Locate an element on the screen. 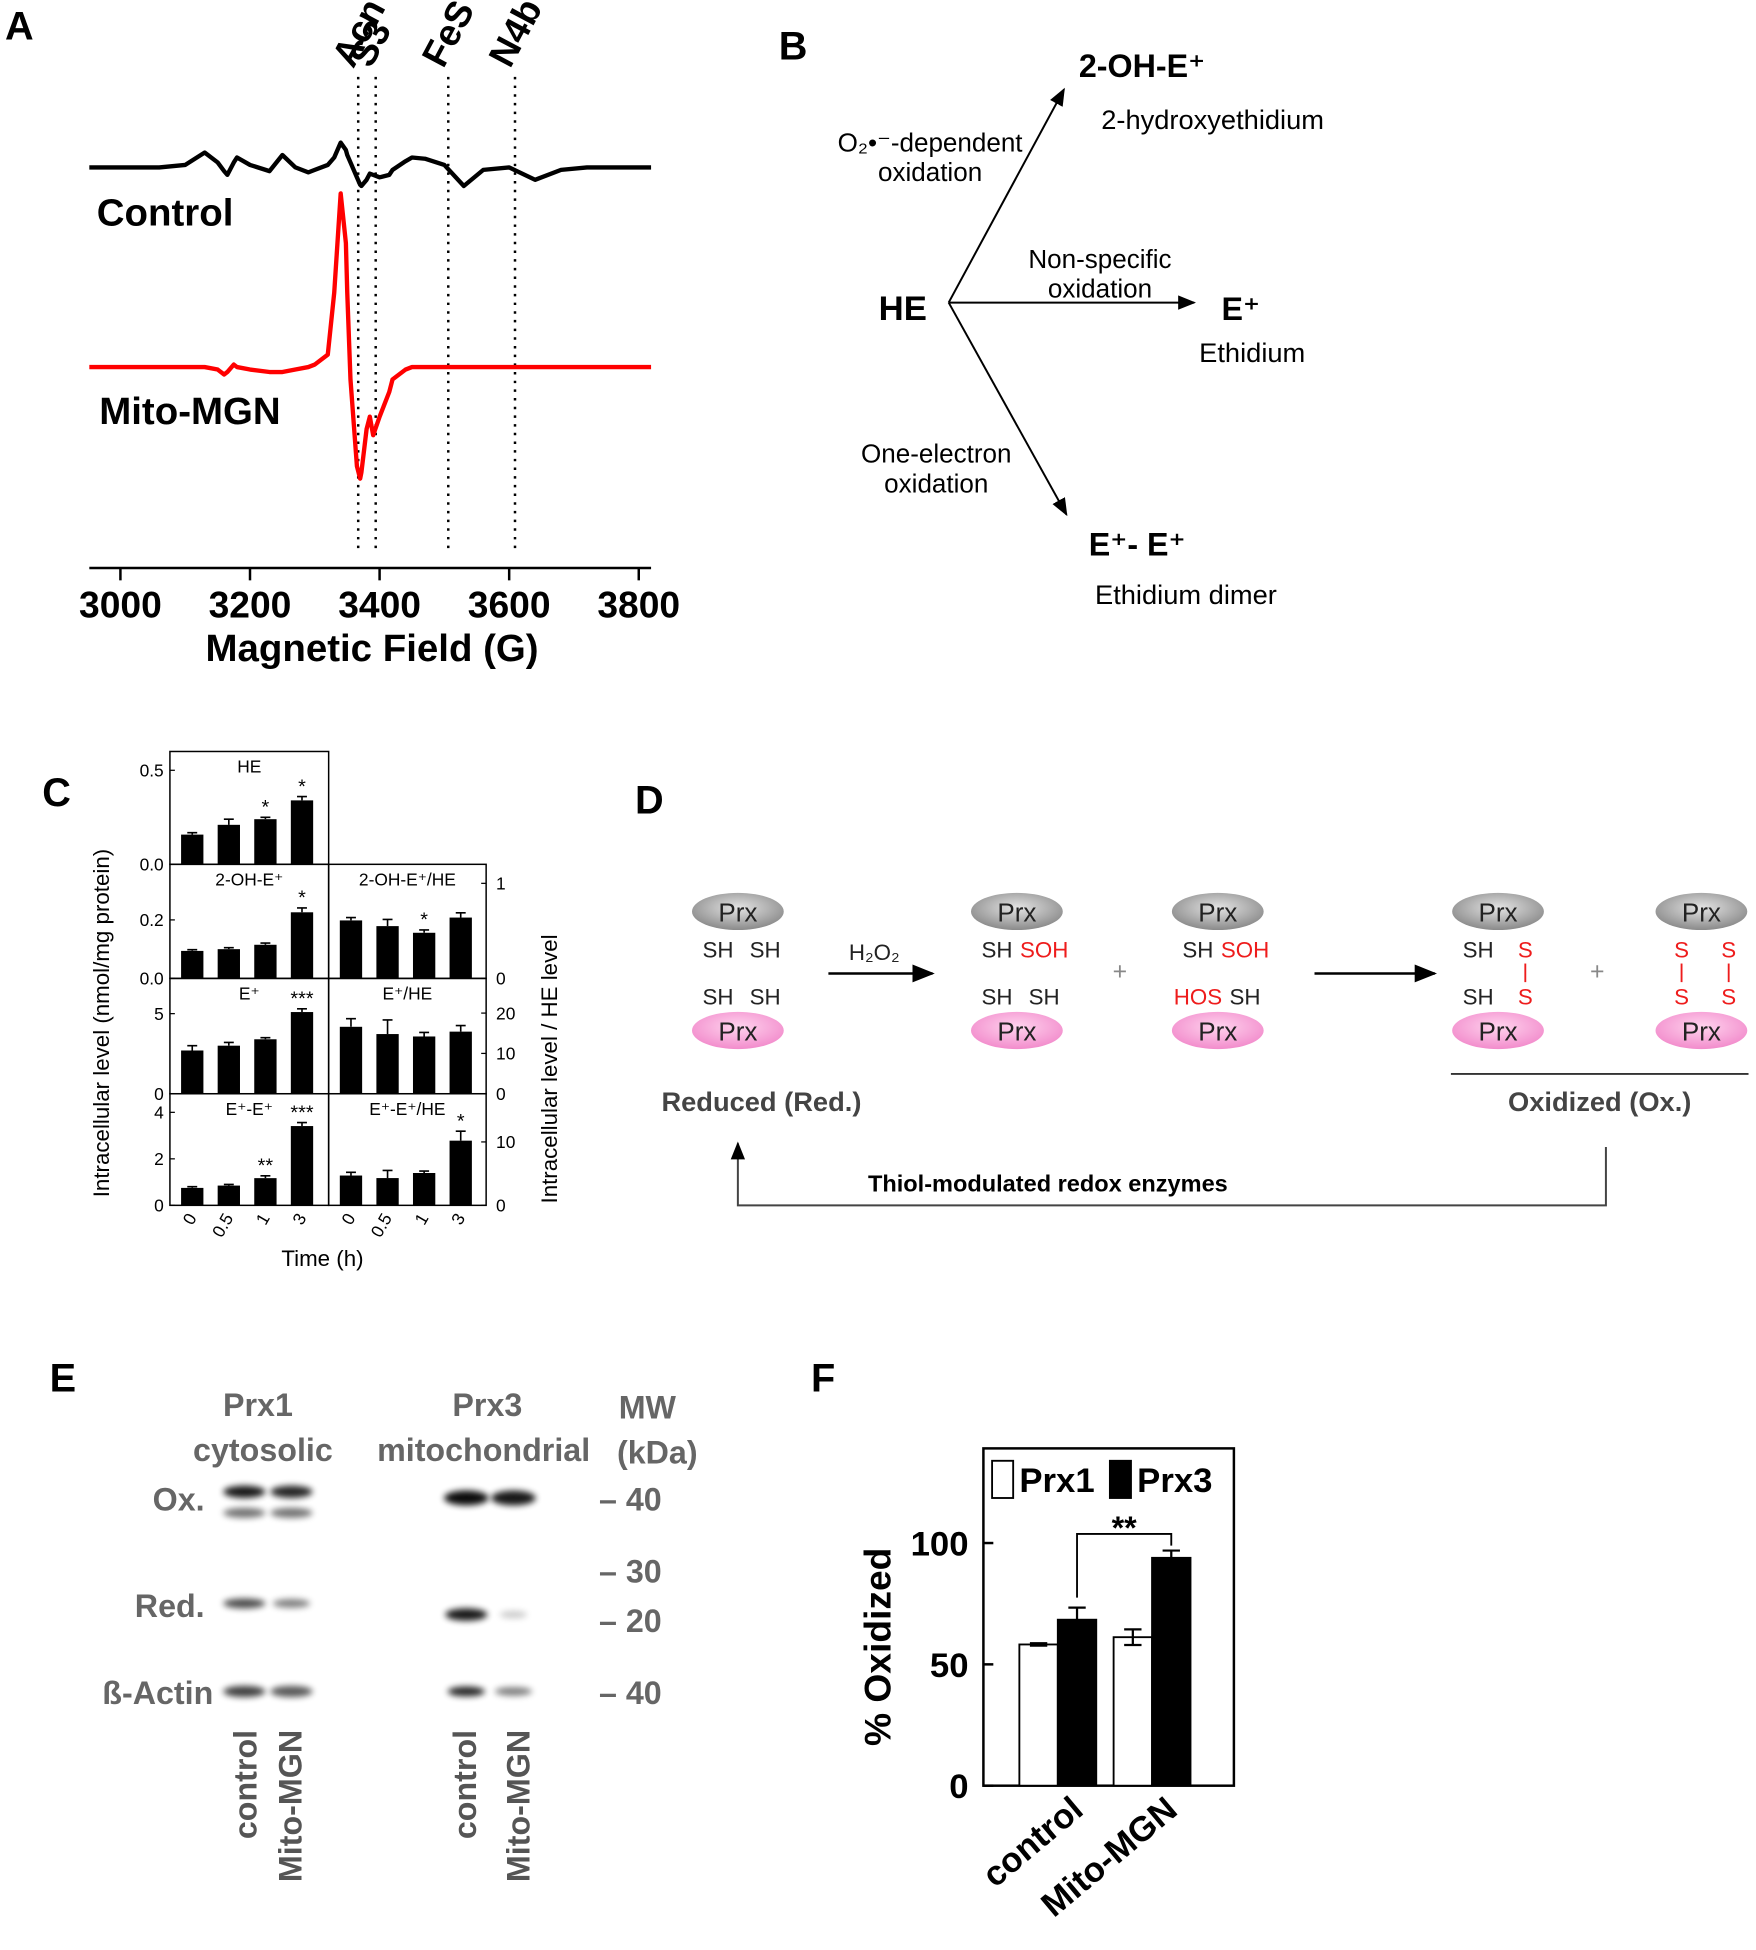  route-label: One-electron is located at coordinates (936, 454).